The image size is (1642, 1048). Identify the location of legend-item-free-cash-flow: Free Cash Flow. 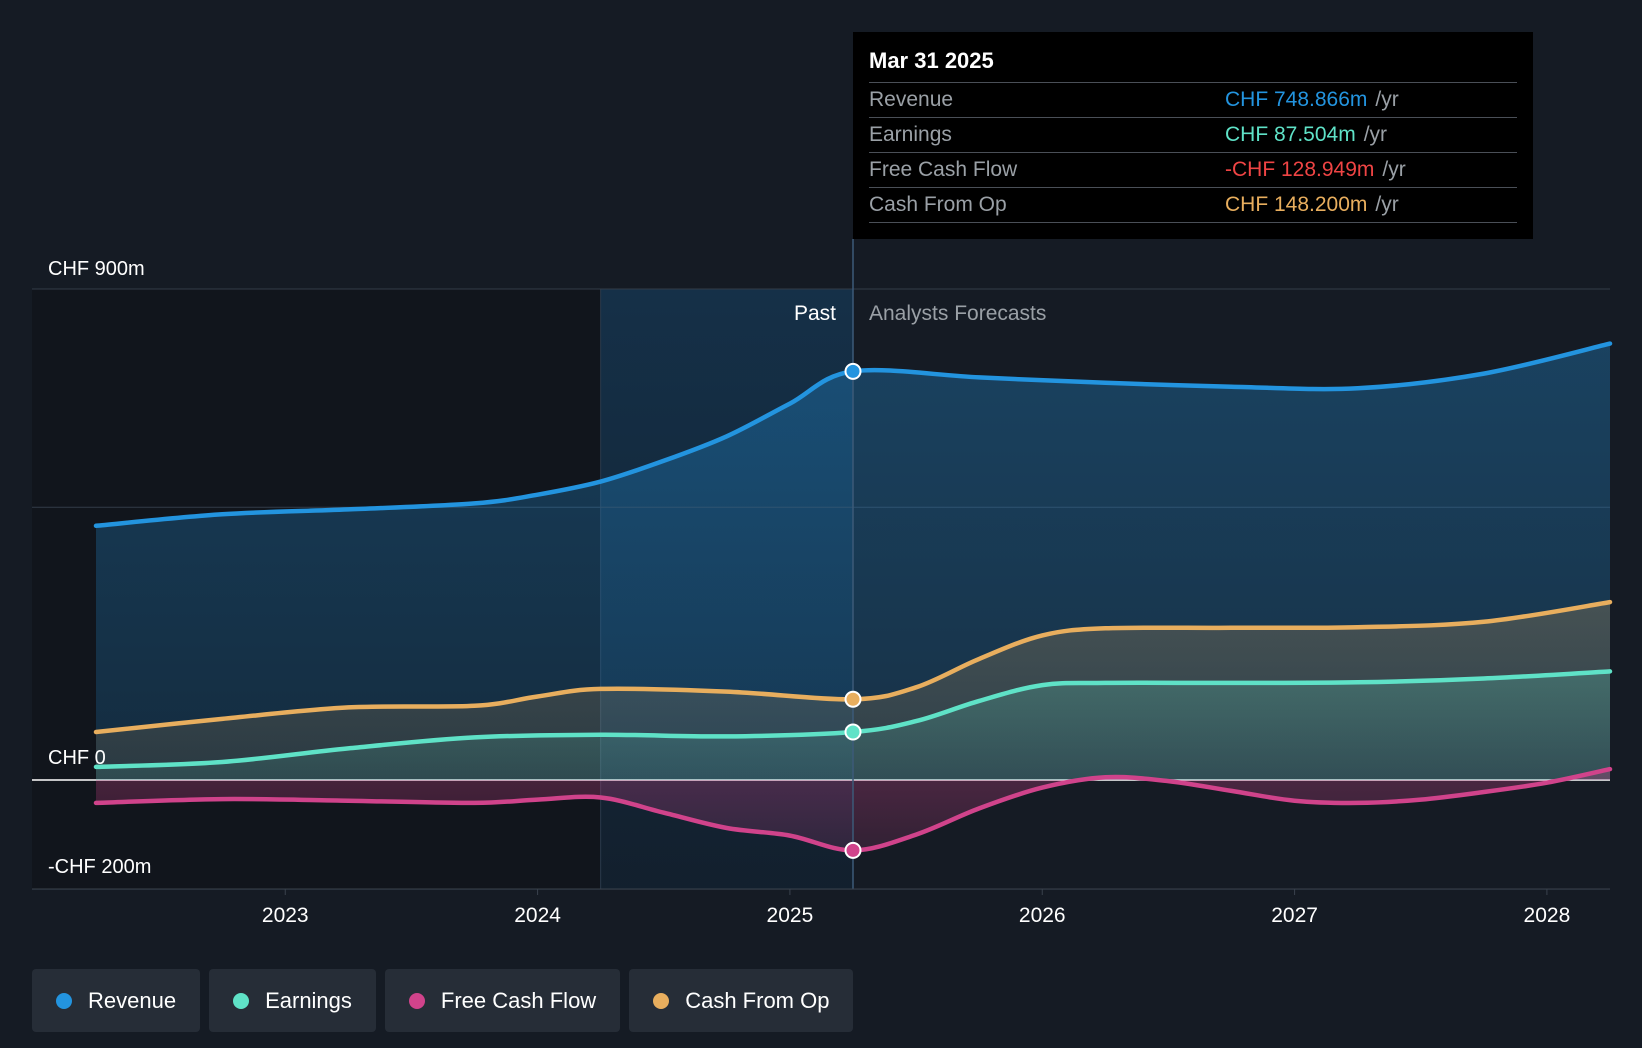
(502, 1000).